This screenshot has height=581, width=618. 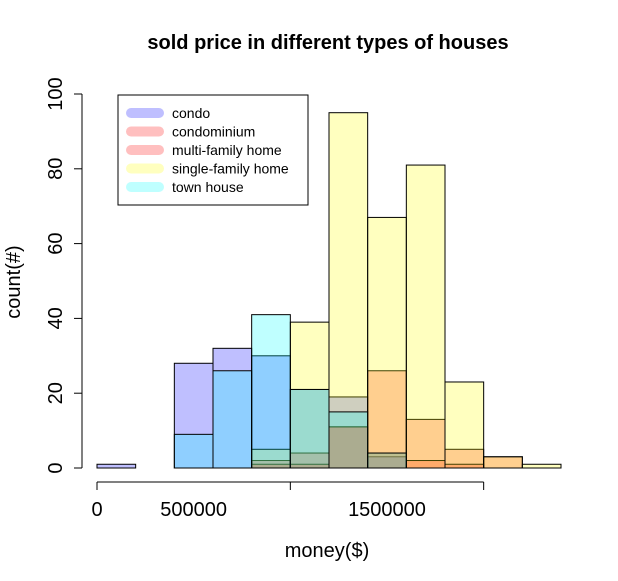 What do you see at coordinates (96, 510) in the screenshot?
I see `x-tick-label: 0` at bounding box center [96, 510].